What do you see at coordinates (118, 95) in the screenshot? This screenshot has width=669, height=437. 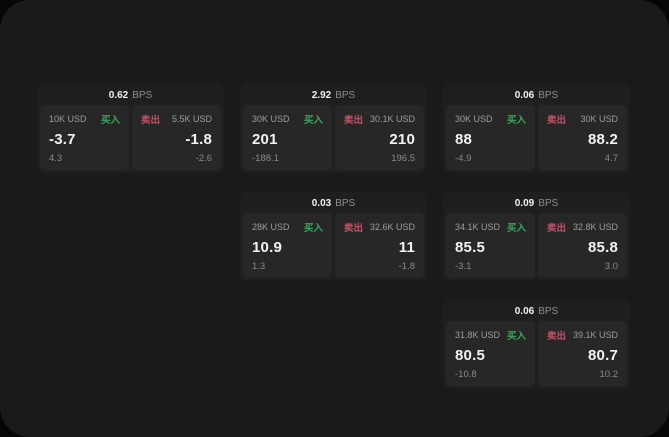 I see `bps-value: 0.62` at bounding box center [118, 95].